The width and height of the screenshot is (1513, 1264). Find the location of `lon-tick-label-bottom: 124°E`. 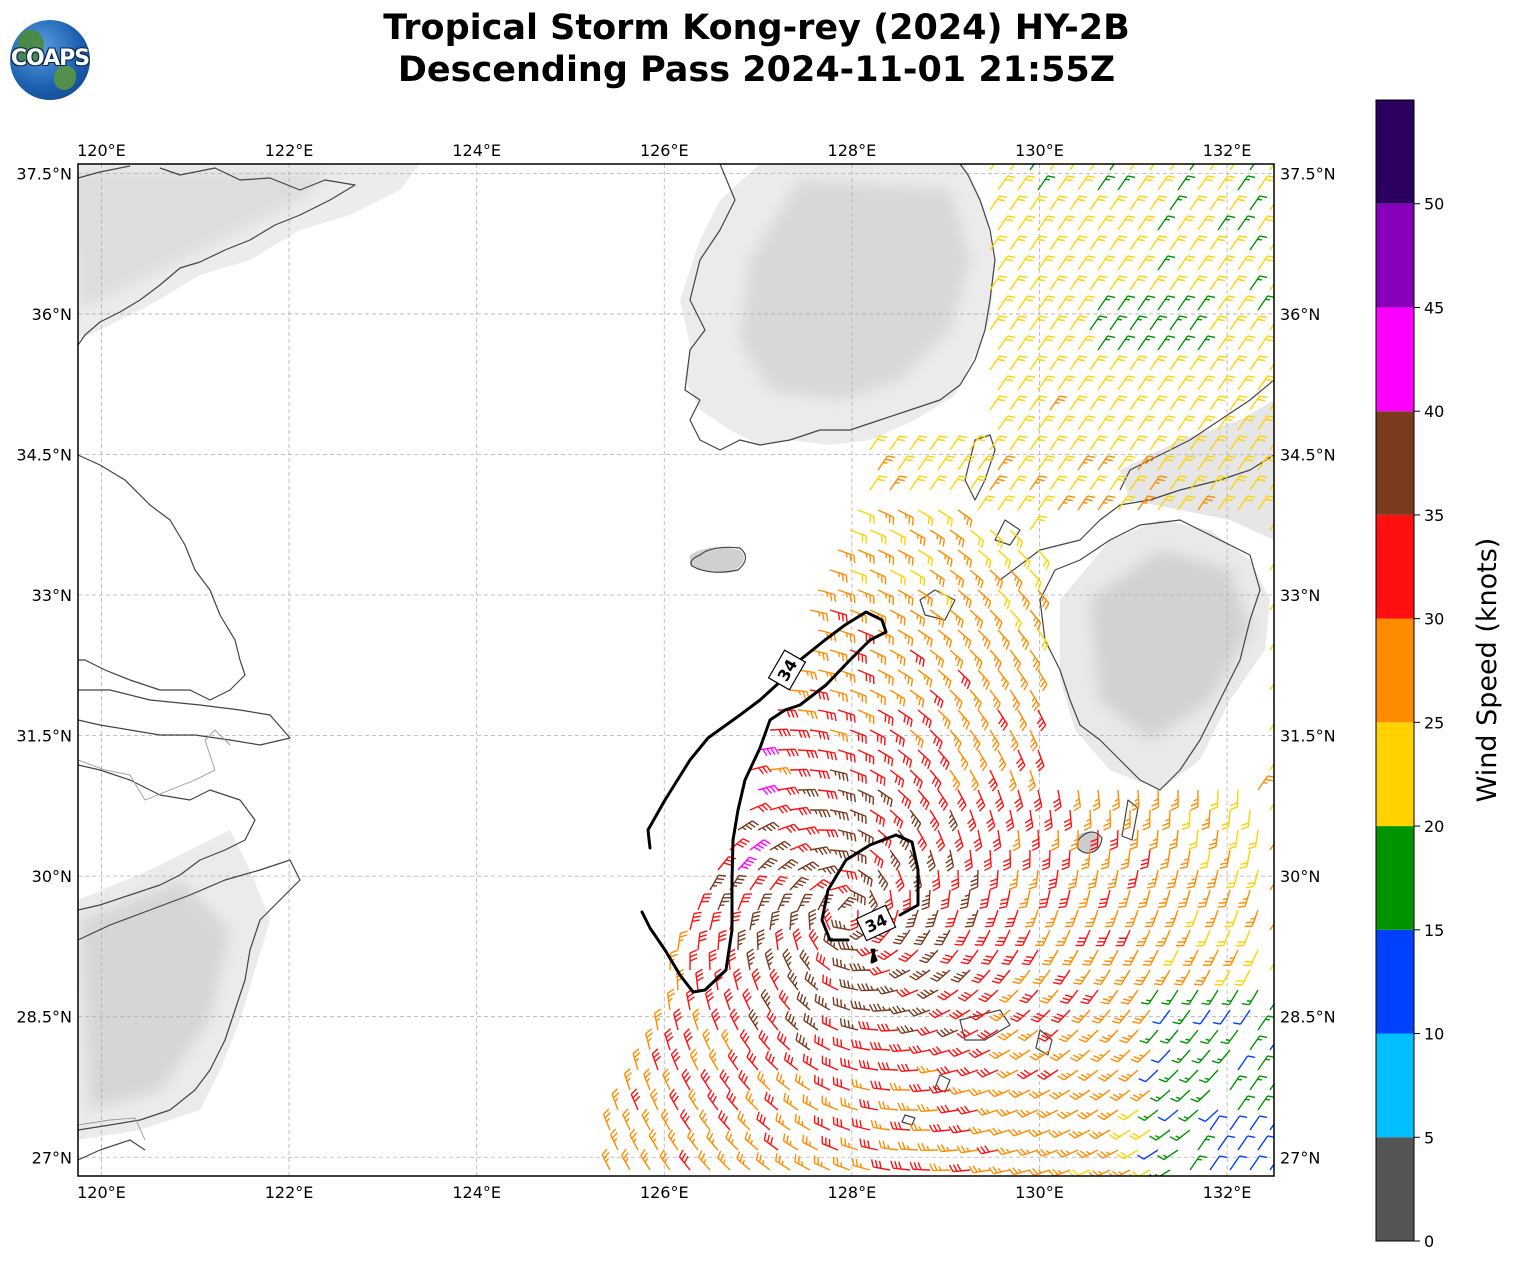

lon-tick-label-bottom: 124°E is located at coordinates (476, 1192).